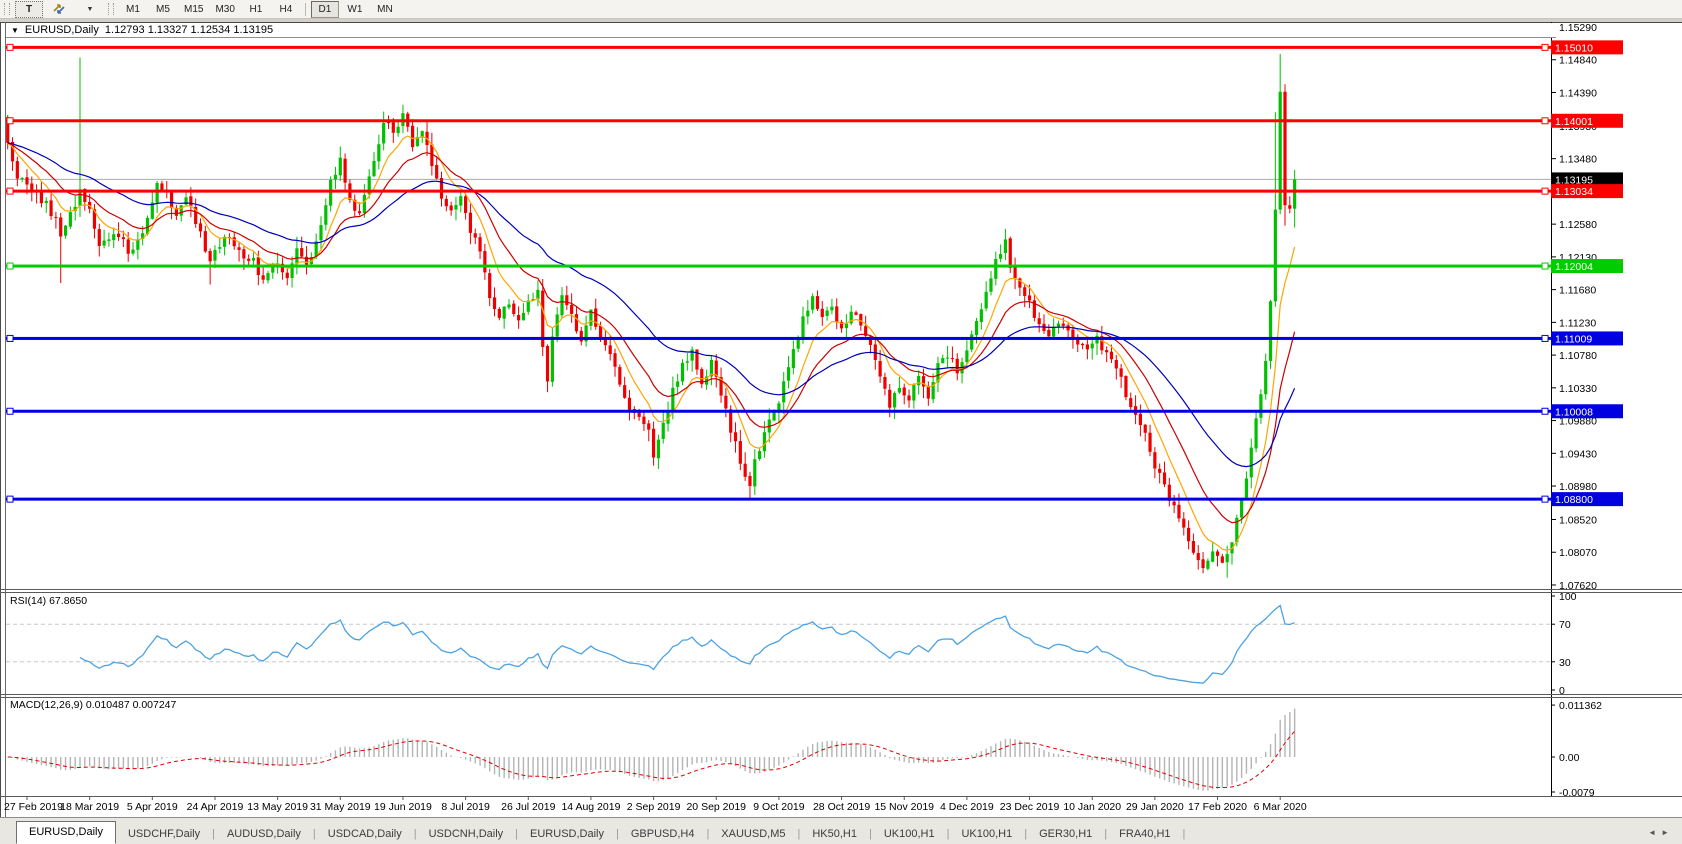  I want to click on tool-dropdown-button: ▼, so click(89, 9).